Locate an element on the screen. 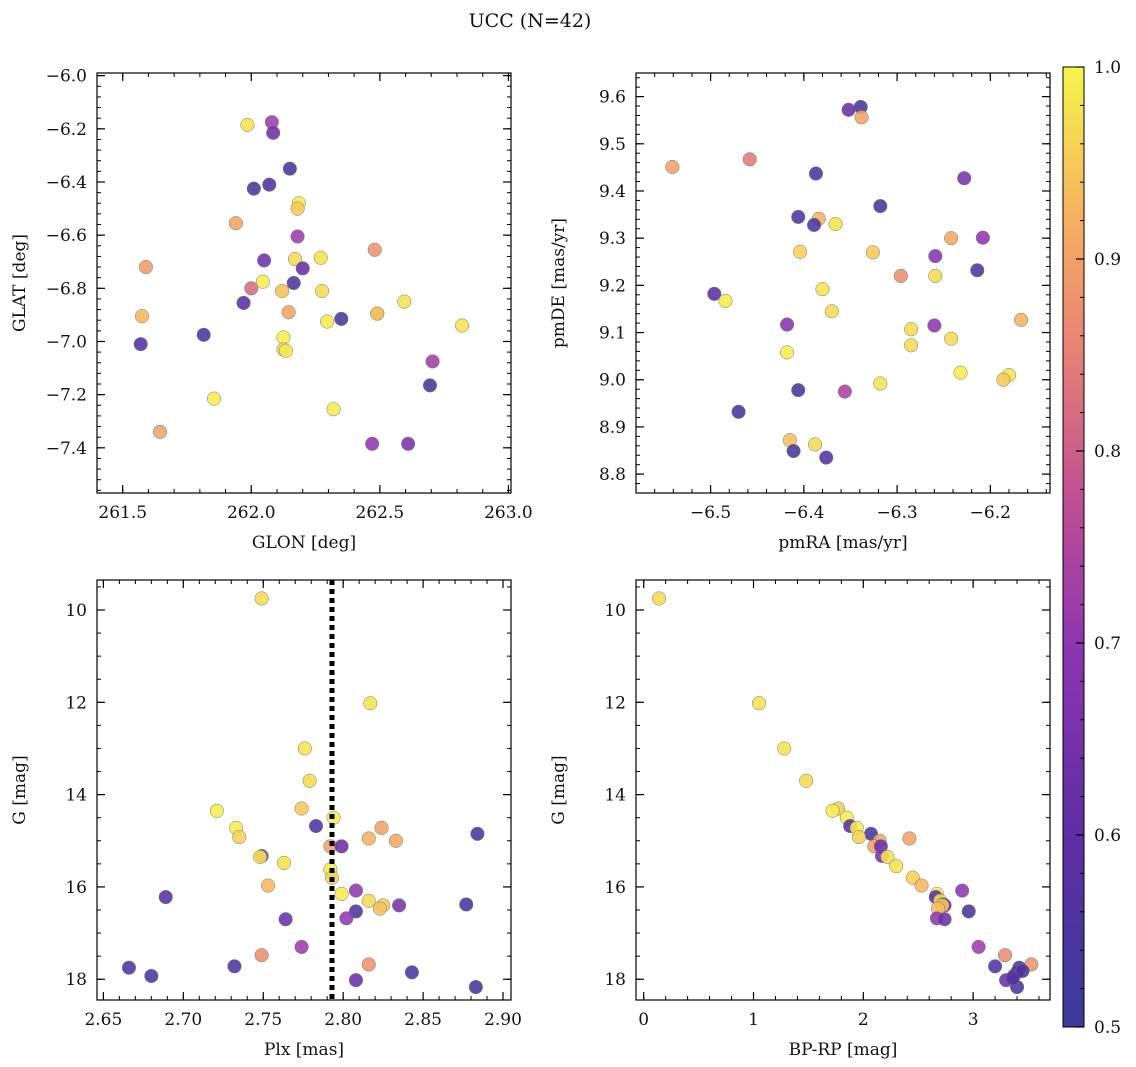 This screenshot has height=1067, width=1136. y-tick-label: −6.2 is located at coordinates (66, 130).